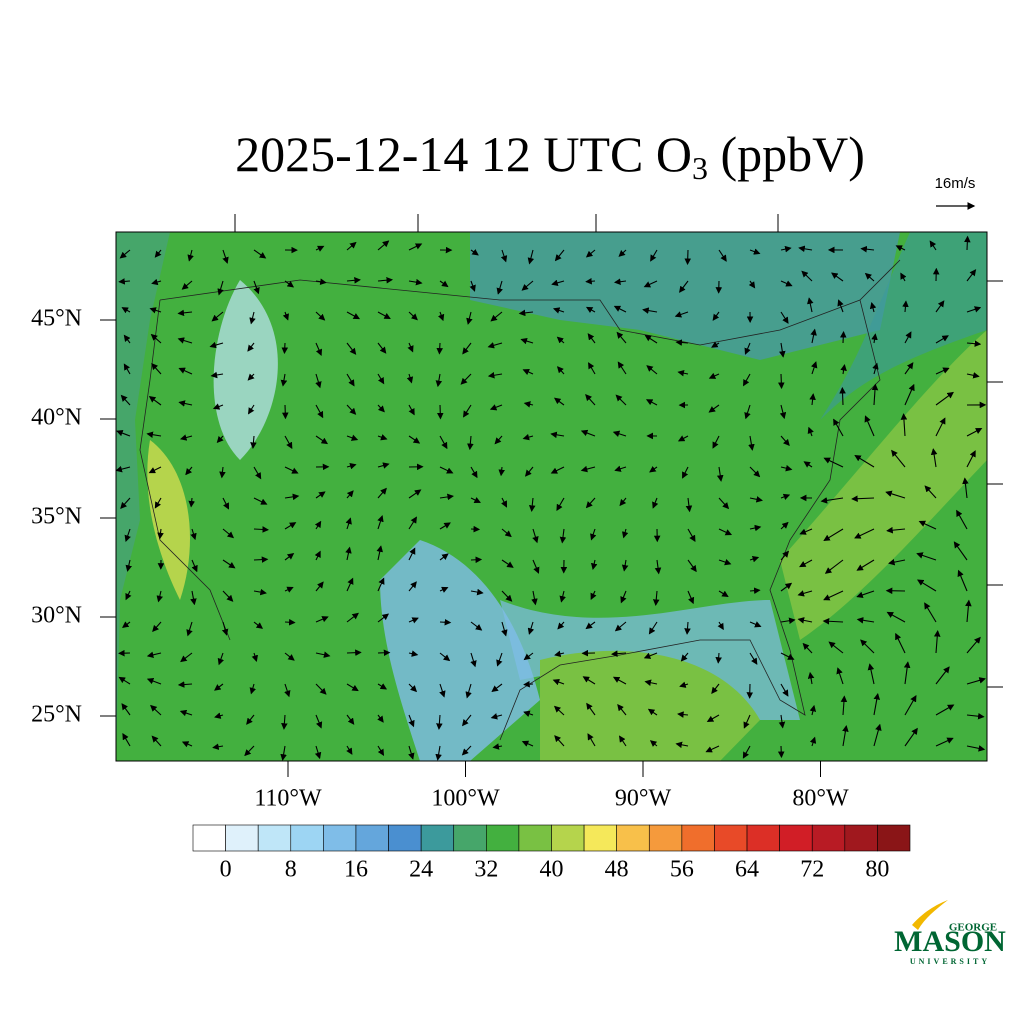 The image size is (1024, 1029). I want to click on colorbar-tick-label: 48, so click(617, 870).